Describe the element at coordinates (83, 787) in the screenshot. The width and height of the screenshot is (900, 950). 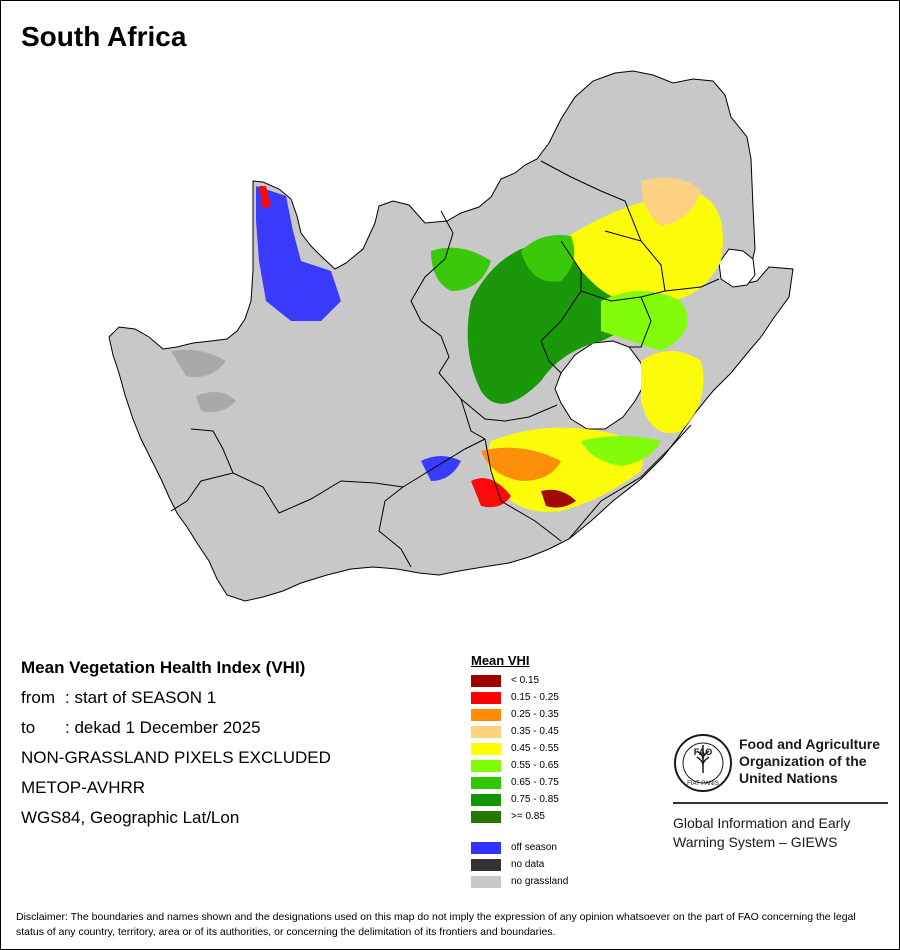
I see `sensor-note: METOP-AVHRR` at that location.